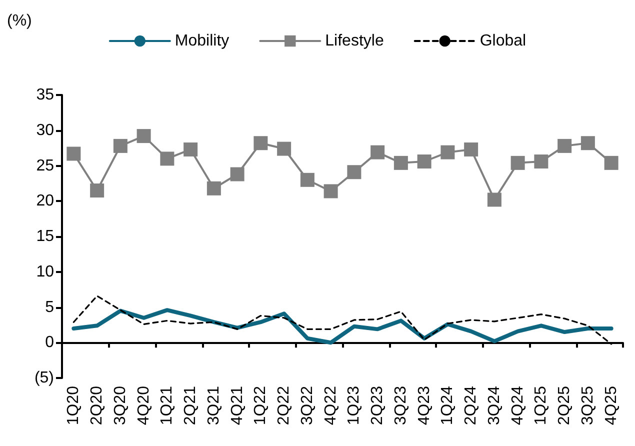 This screenshot has width=635, height=446. What do you see at coordinates (284, 406) in the screenshot?
I see `x-tick-label: 2Q22` at bounding box center [284, 406].